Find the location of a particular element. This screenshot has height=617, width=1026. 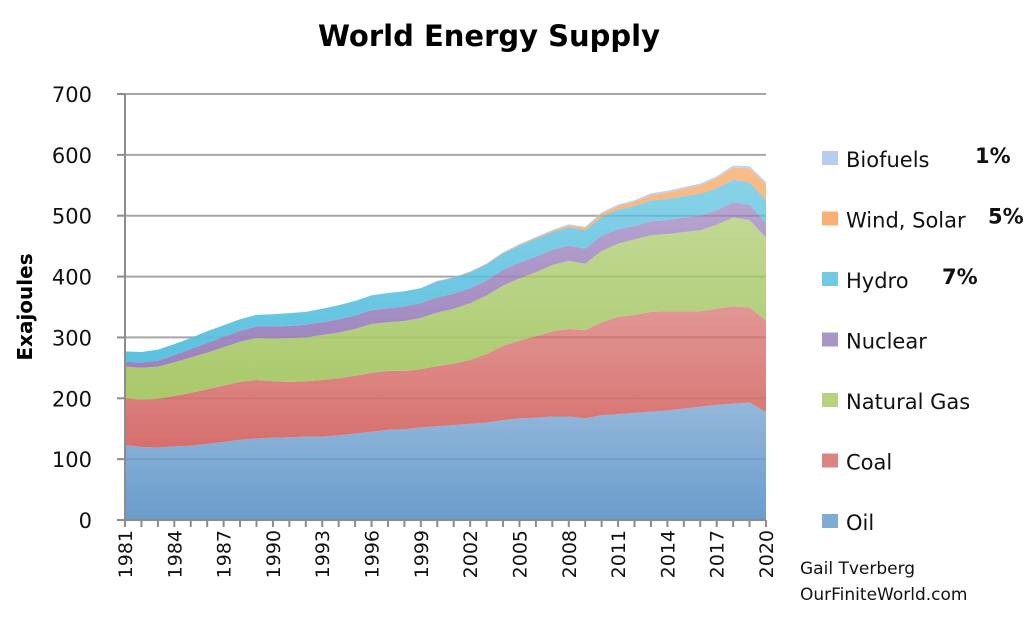

x-tick-label: 1981 is located at coordinates (126, 554).